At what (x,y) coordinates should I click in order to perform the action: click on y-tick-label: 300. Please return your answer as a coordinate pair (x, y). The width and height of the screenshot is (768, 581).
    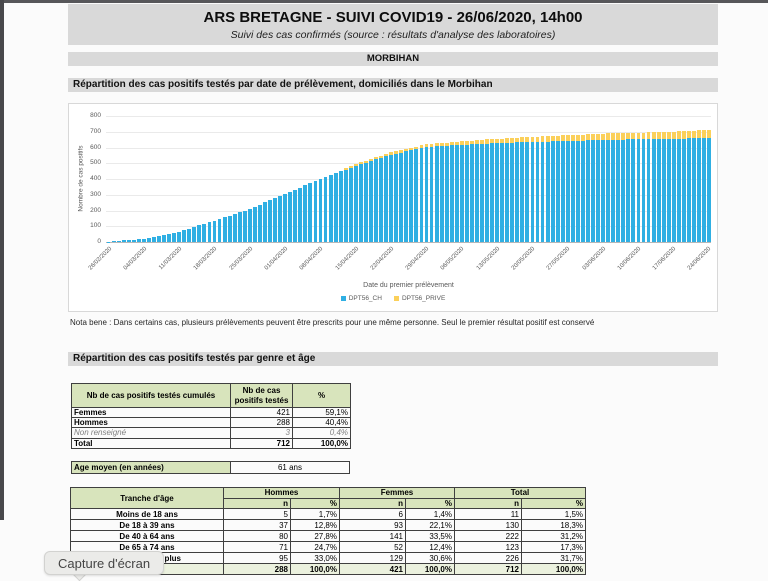
    Looking at the image, I should click on (87, 194).